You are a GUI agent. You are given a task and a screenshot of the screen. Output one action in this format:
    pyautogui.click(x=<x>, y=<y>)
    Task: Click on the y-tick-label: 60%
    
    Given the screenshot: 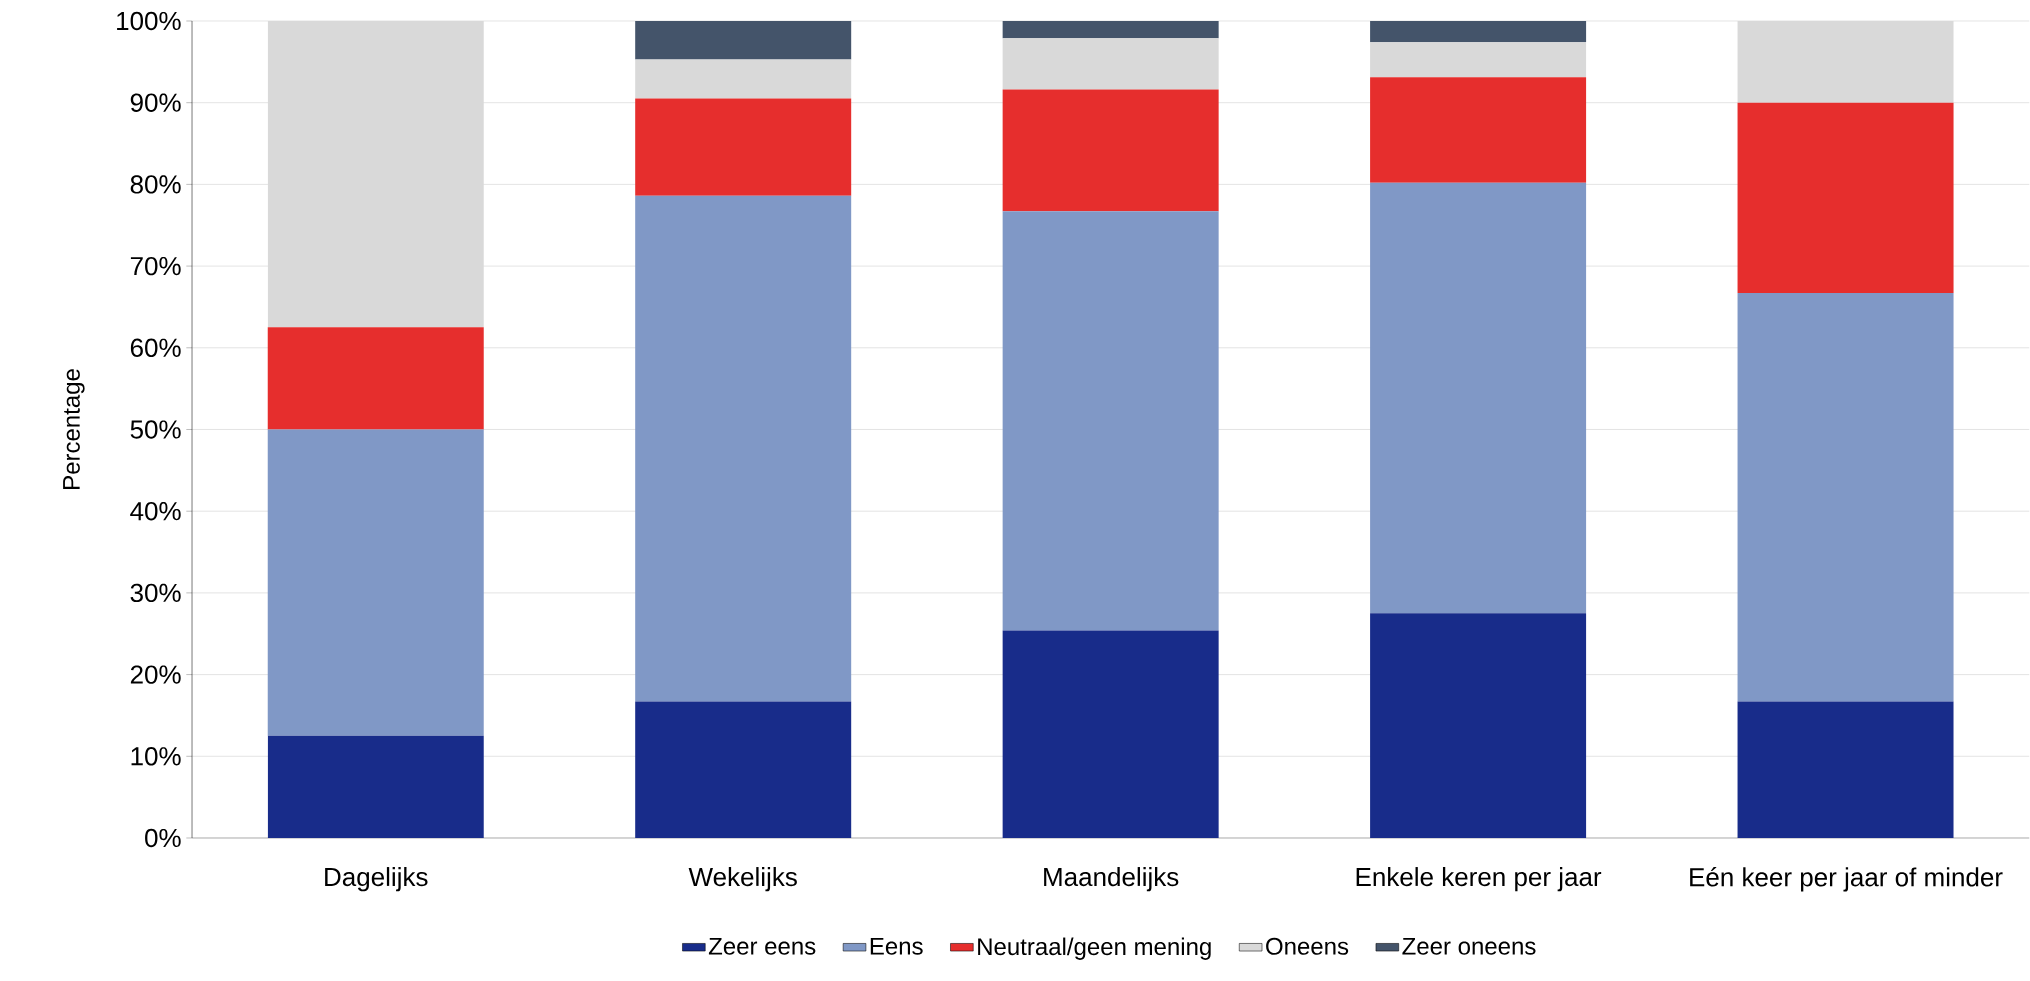 What is the action you would take?
    pyautogui.click(x=155, y=347)
    